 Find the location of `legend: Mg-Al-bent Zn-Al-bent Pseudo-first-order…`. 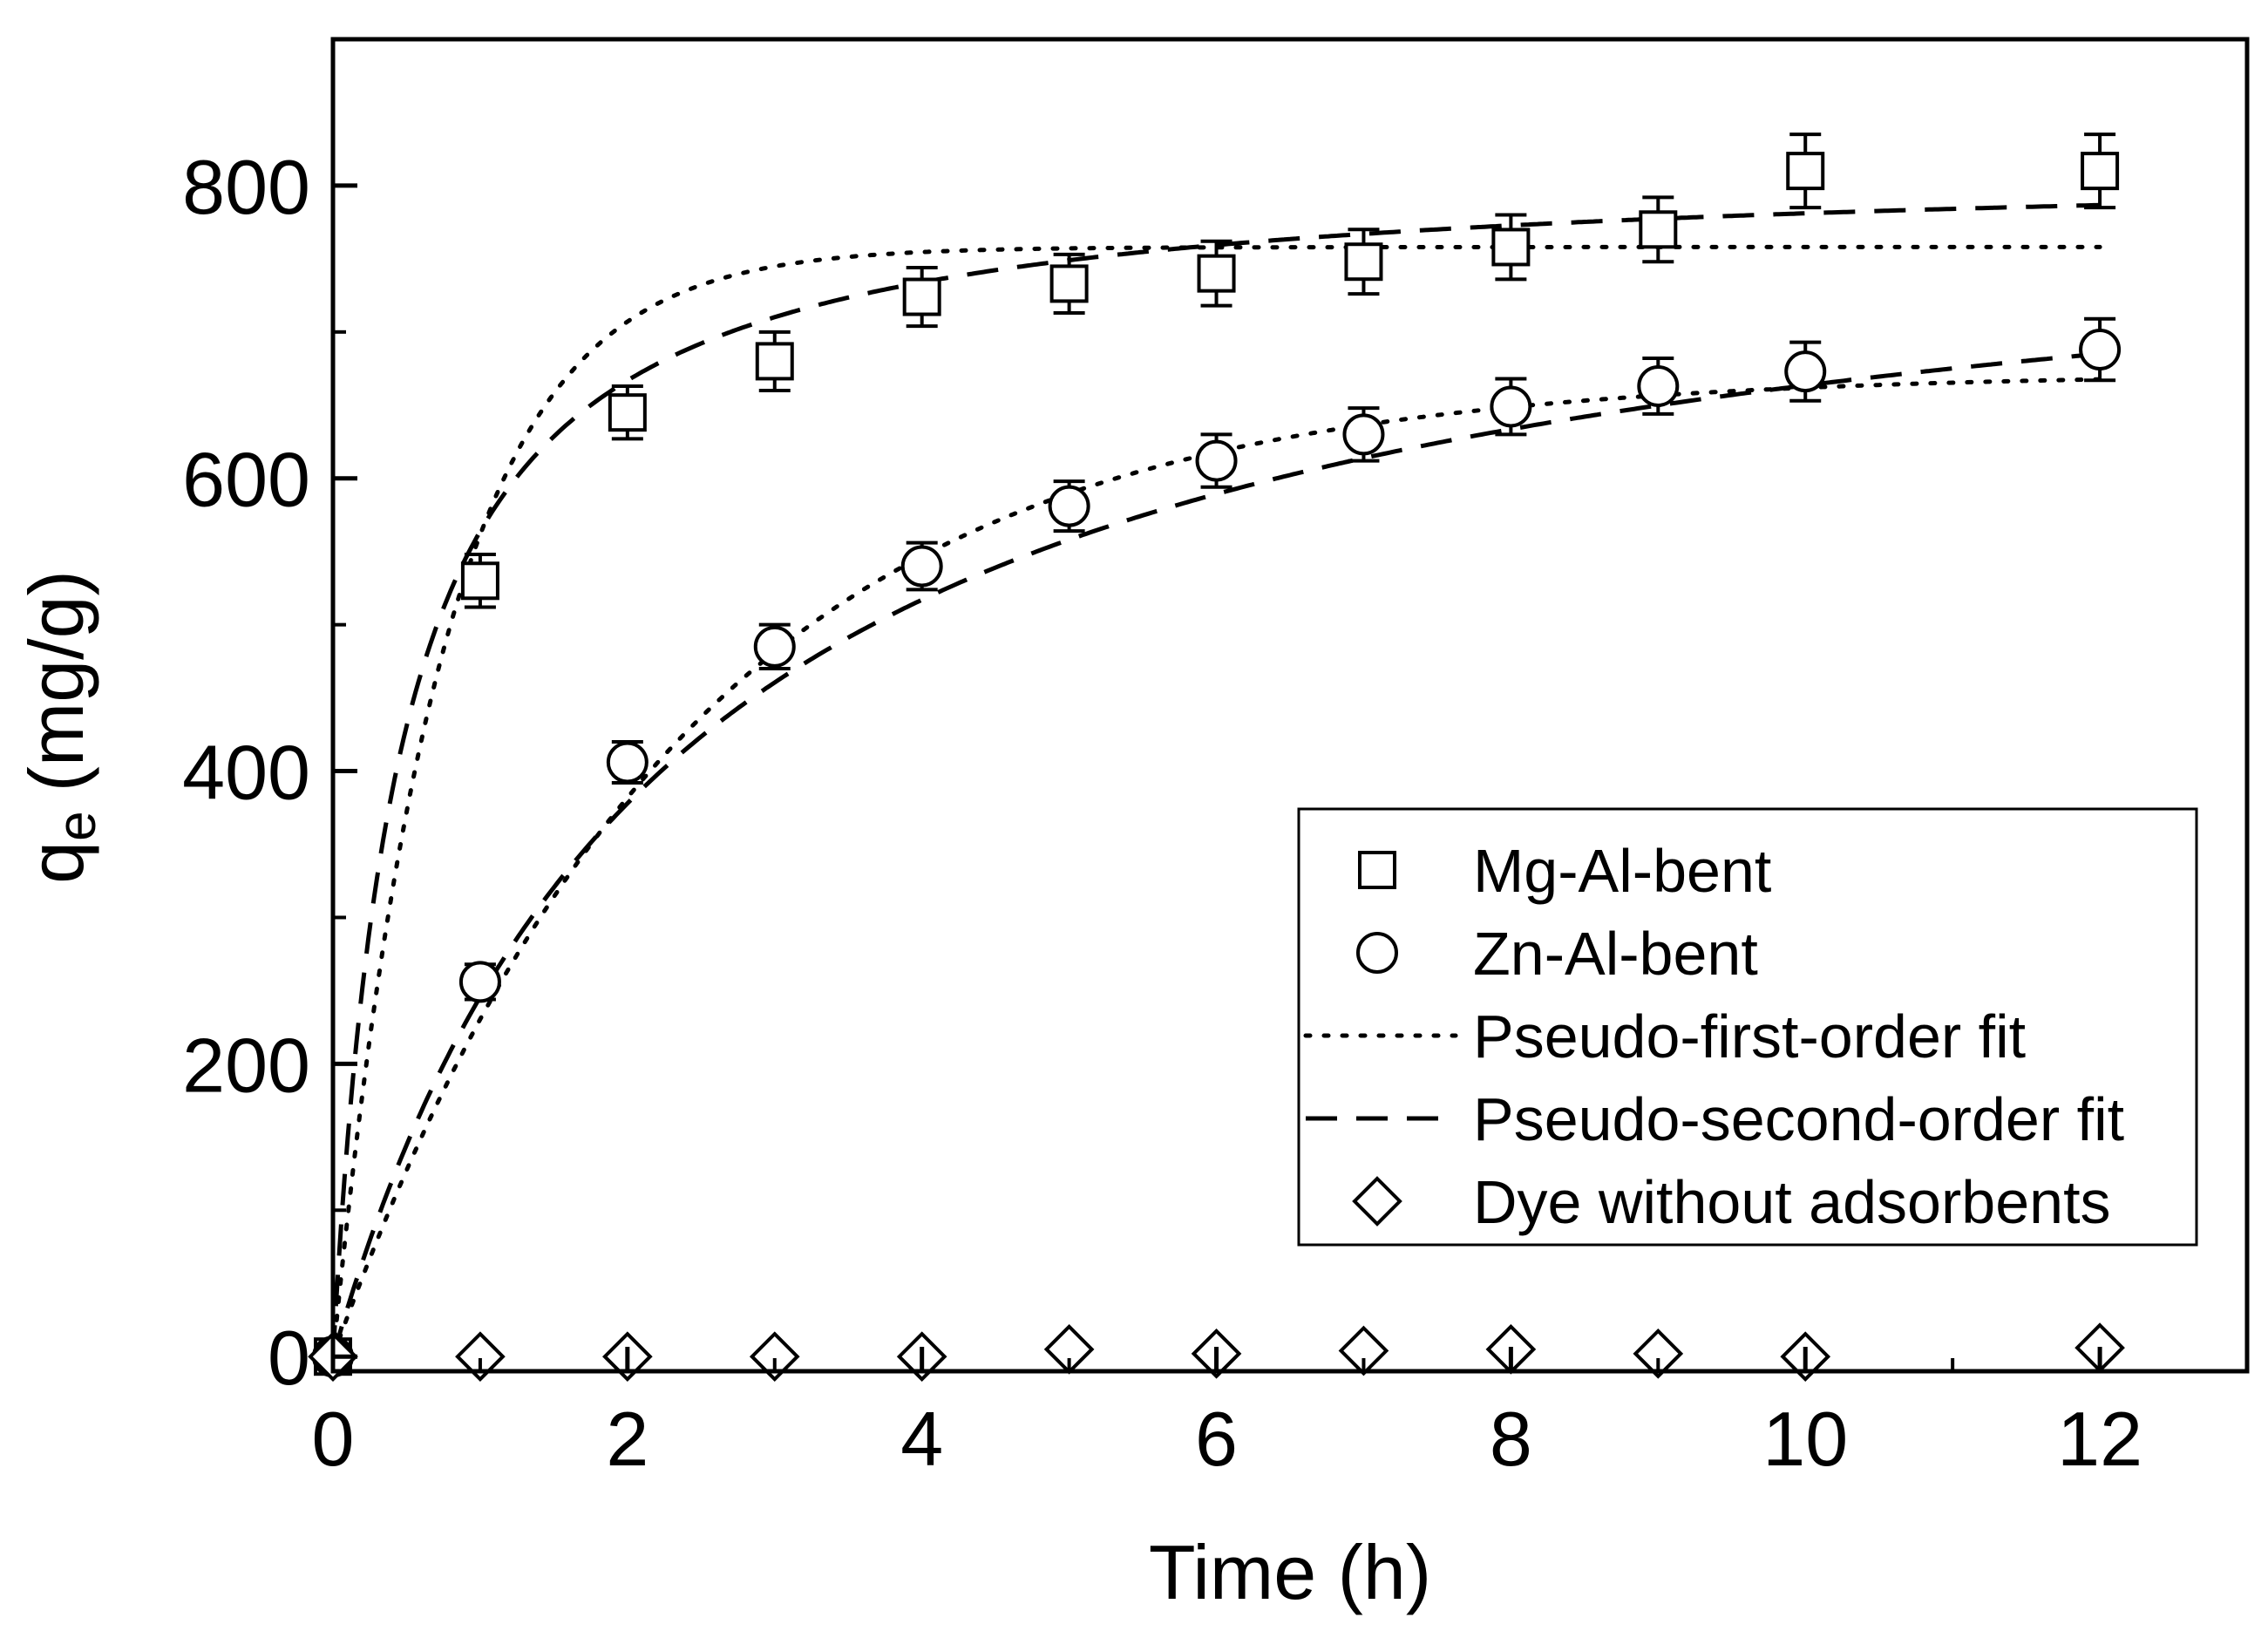

legend: Mg-Al-bent Zn-Al-bent Pseudo-first-order… is located at coordinates (1747, 1027).